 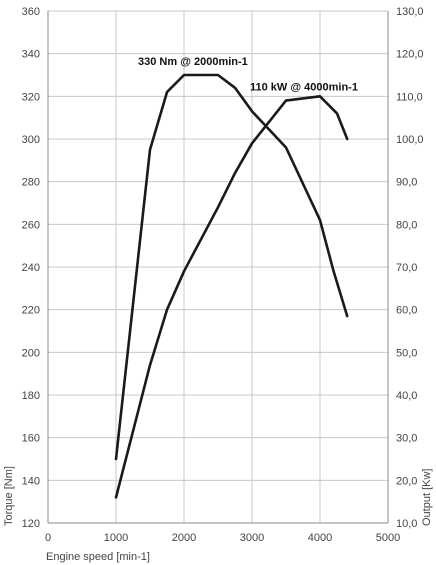 What do you see at coordinates (31, 97) in the screenshot?
I see `y-left-tick-label: 320` at bounding box center [31, 97].